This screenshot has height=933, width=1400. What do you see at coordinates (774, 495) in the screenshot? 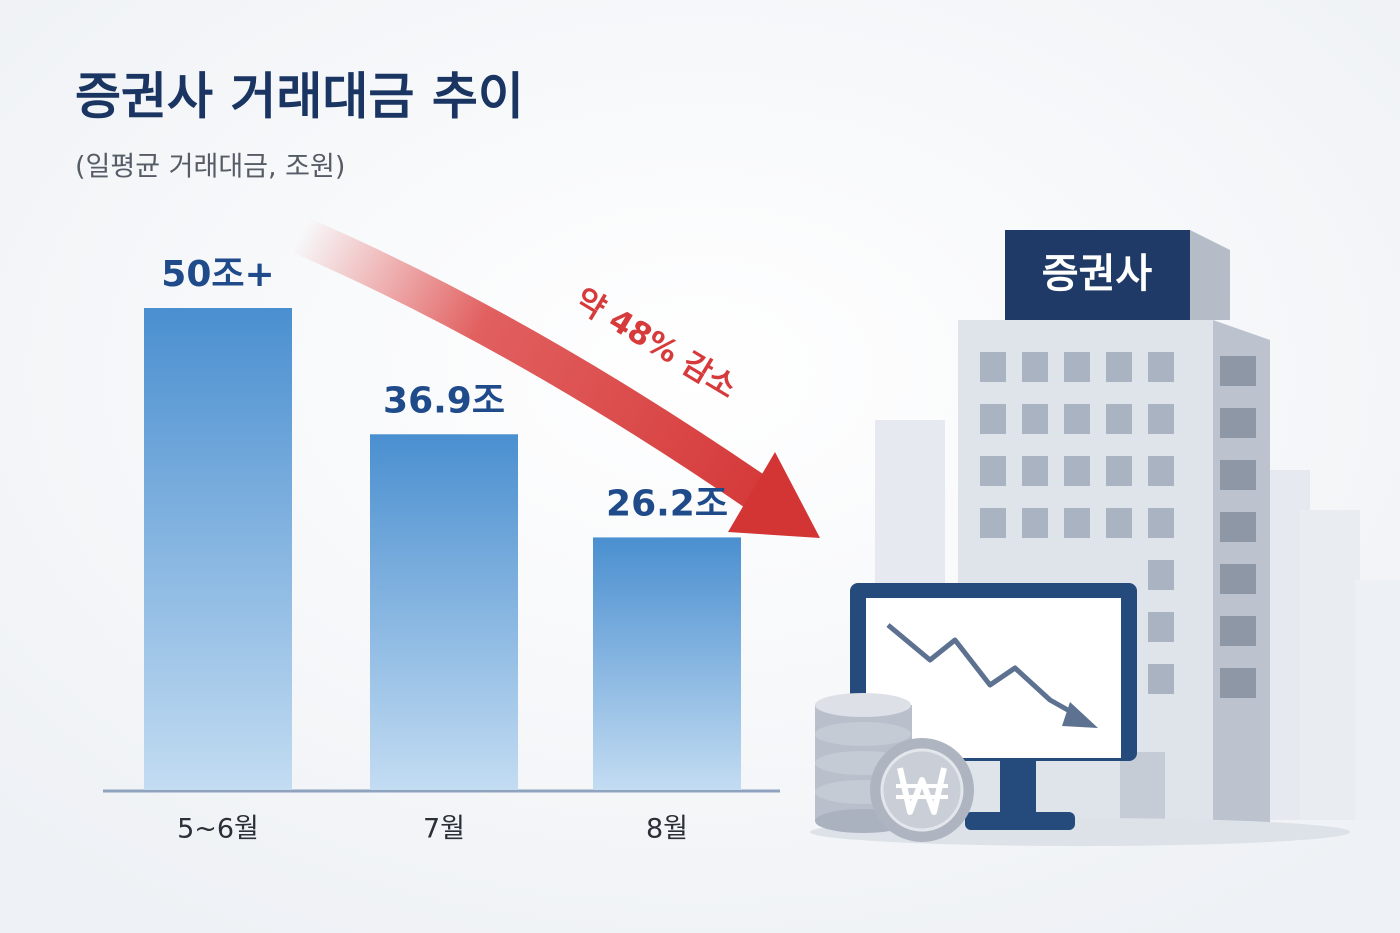
I see `trend-arrow-head` at bounding box center [774, 495].